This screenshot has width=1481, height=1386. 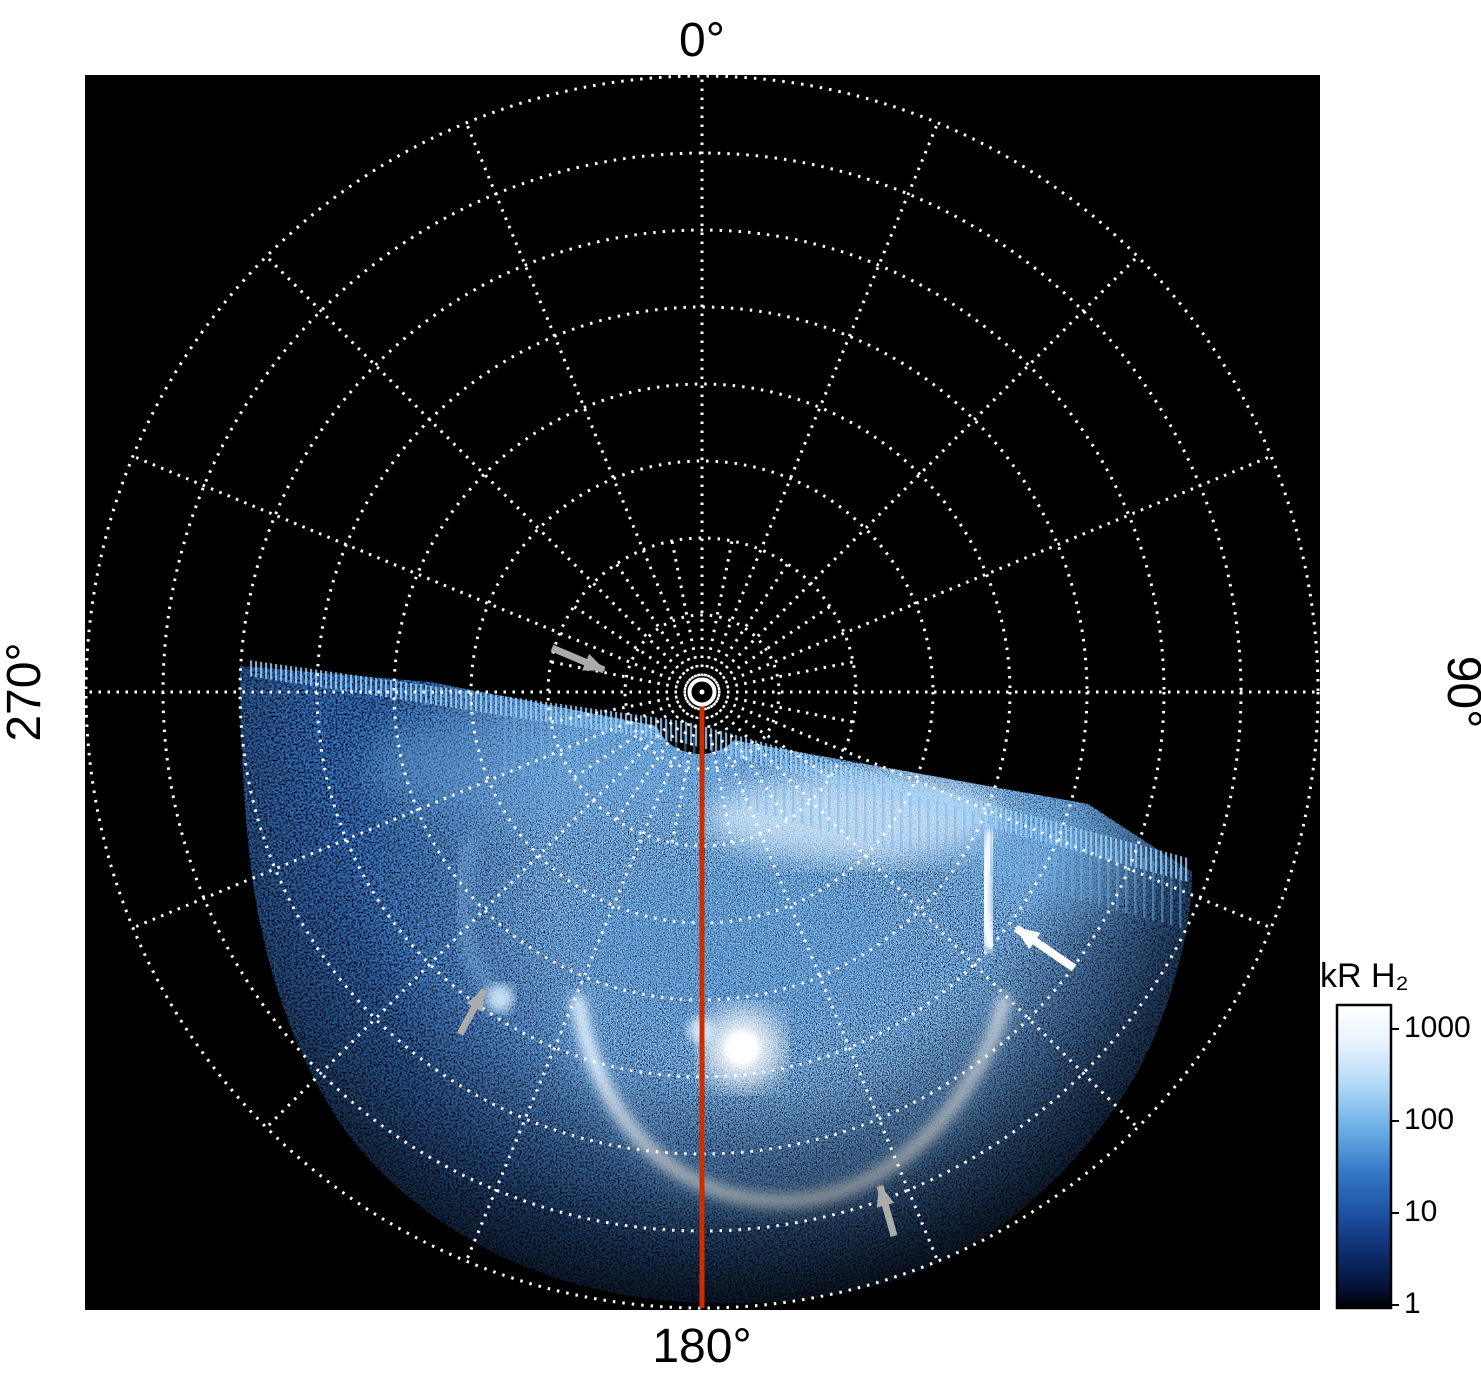 I want to click on grid-ring, so click(x=702, y=692).